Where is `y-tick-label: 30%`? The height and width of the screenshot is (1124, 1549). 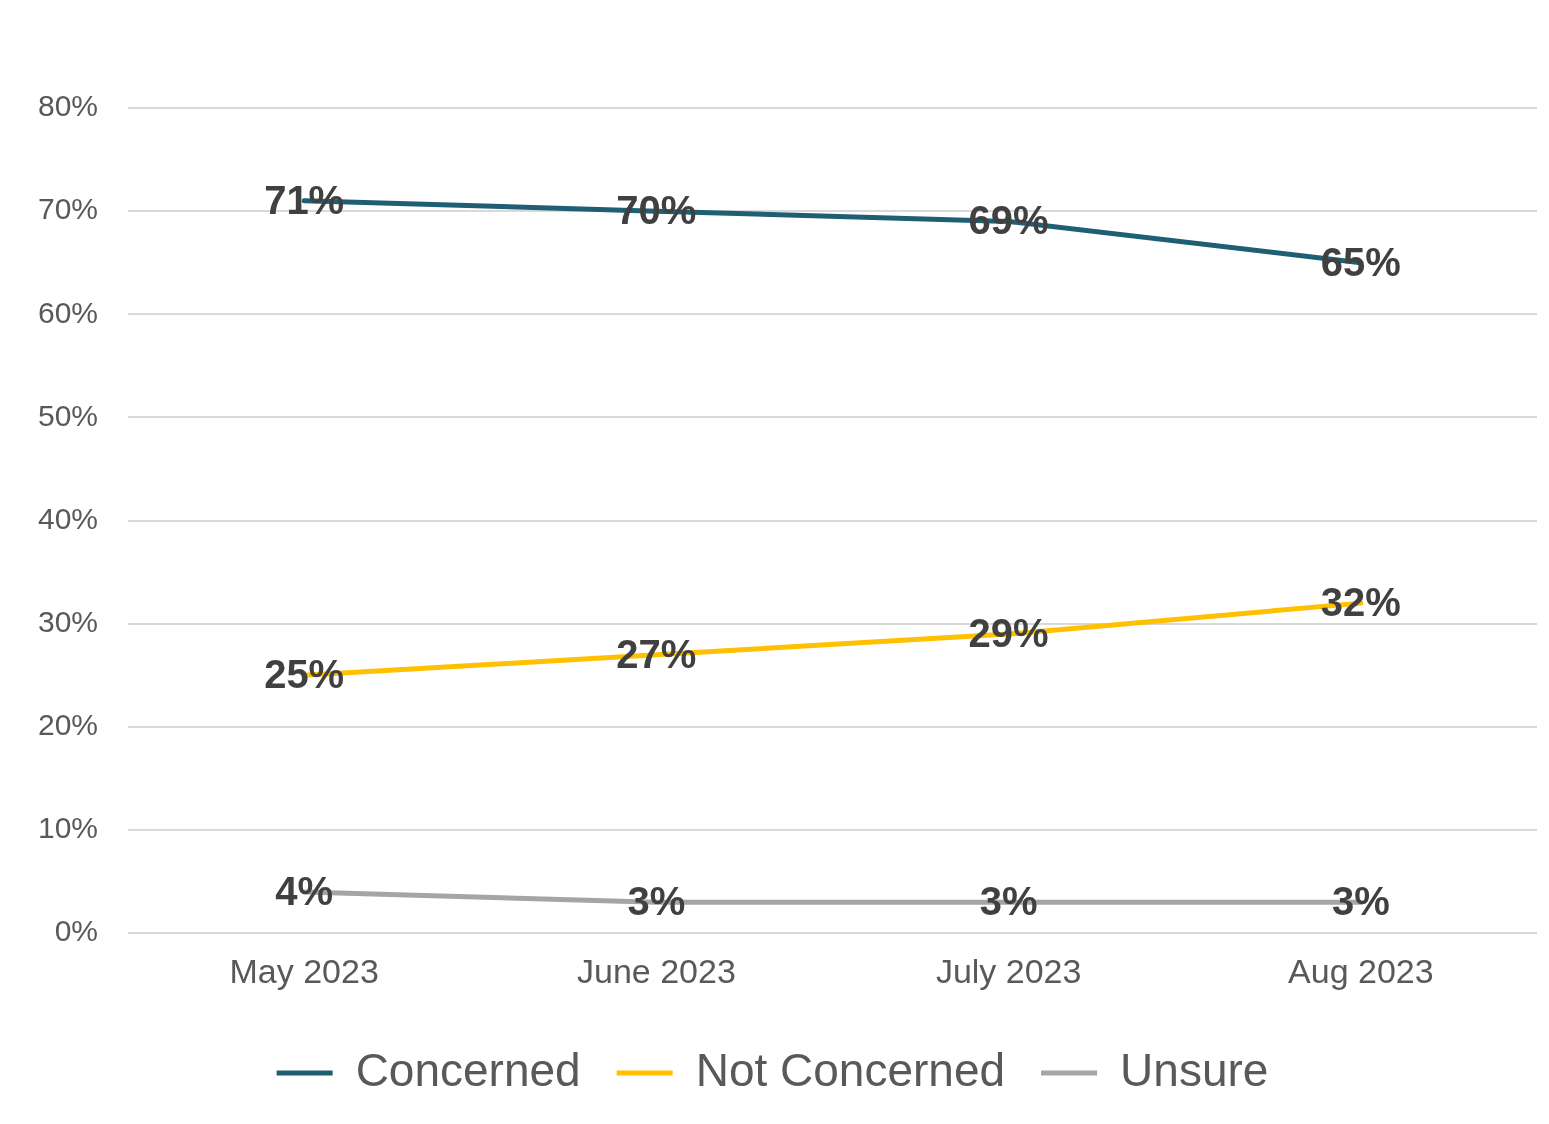
y-tick-label: 30% is located at coordinates (68, 622).